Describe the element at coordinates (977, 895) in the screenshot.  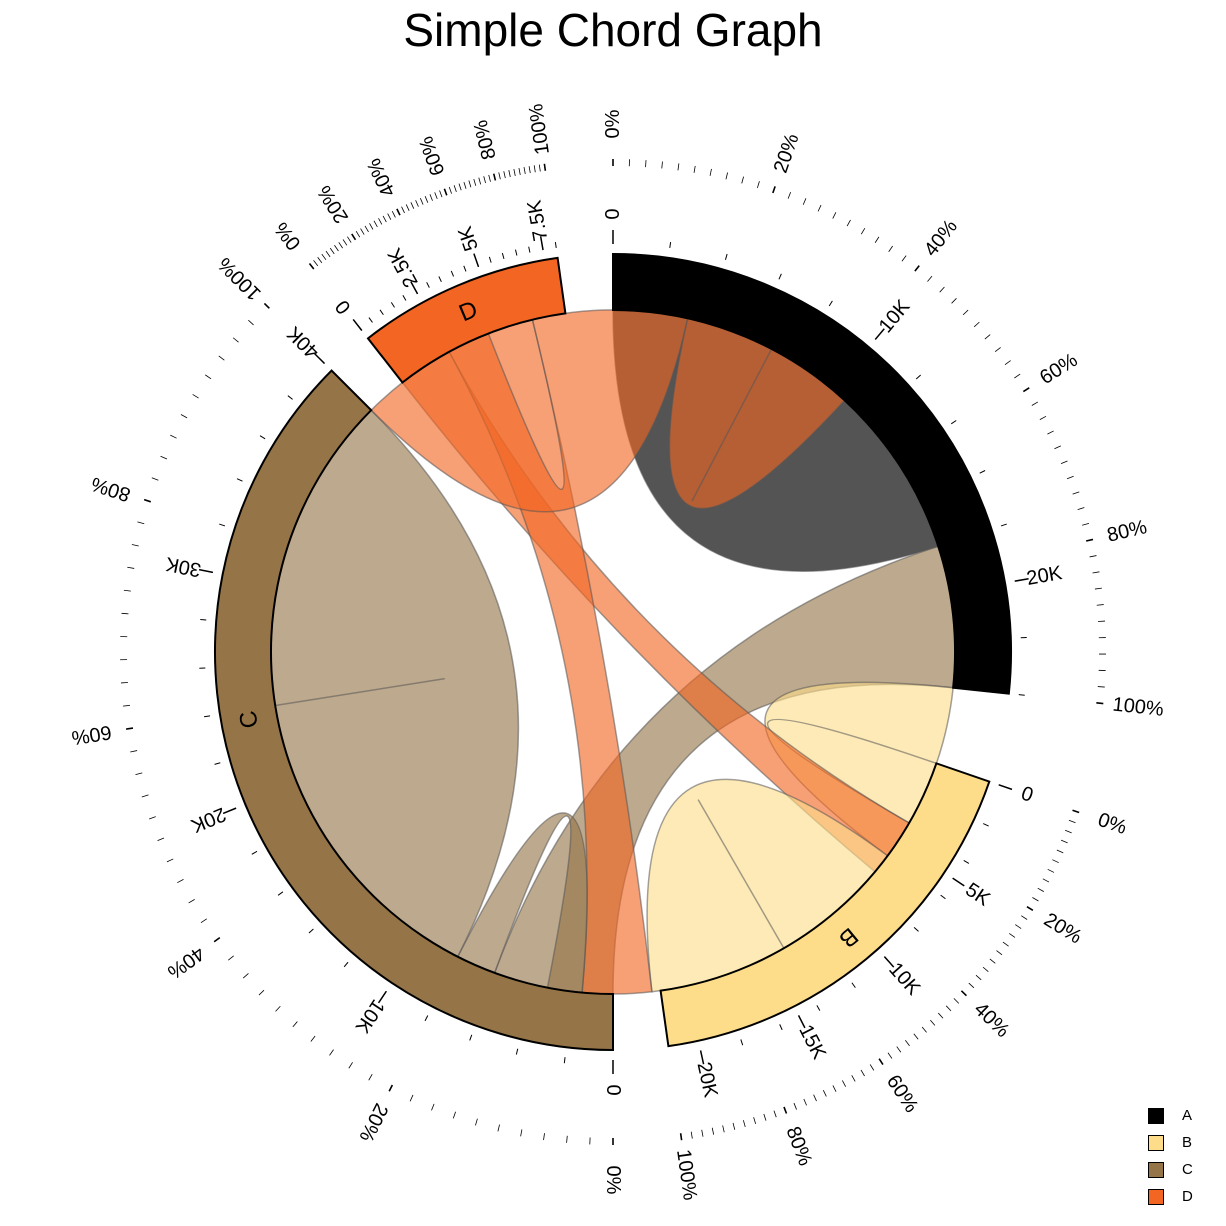
I see `value-tick-label-b: 5K` at that location.